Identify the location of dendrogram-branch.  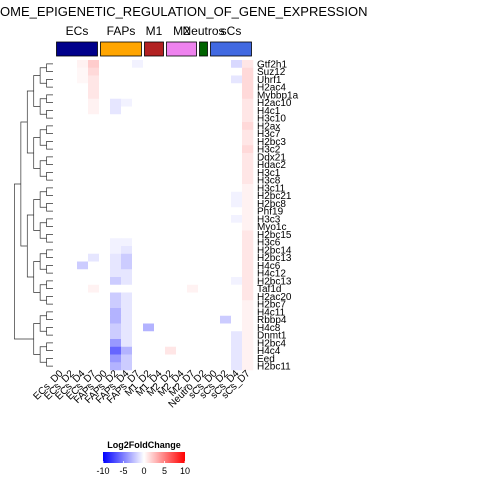
(30, 246).